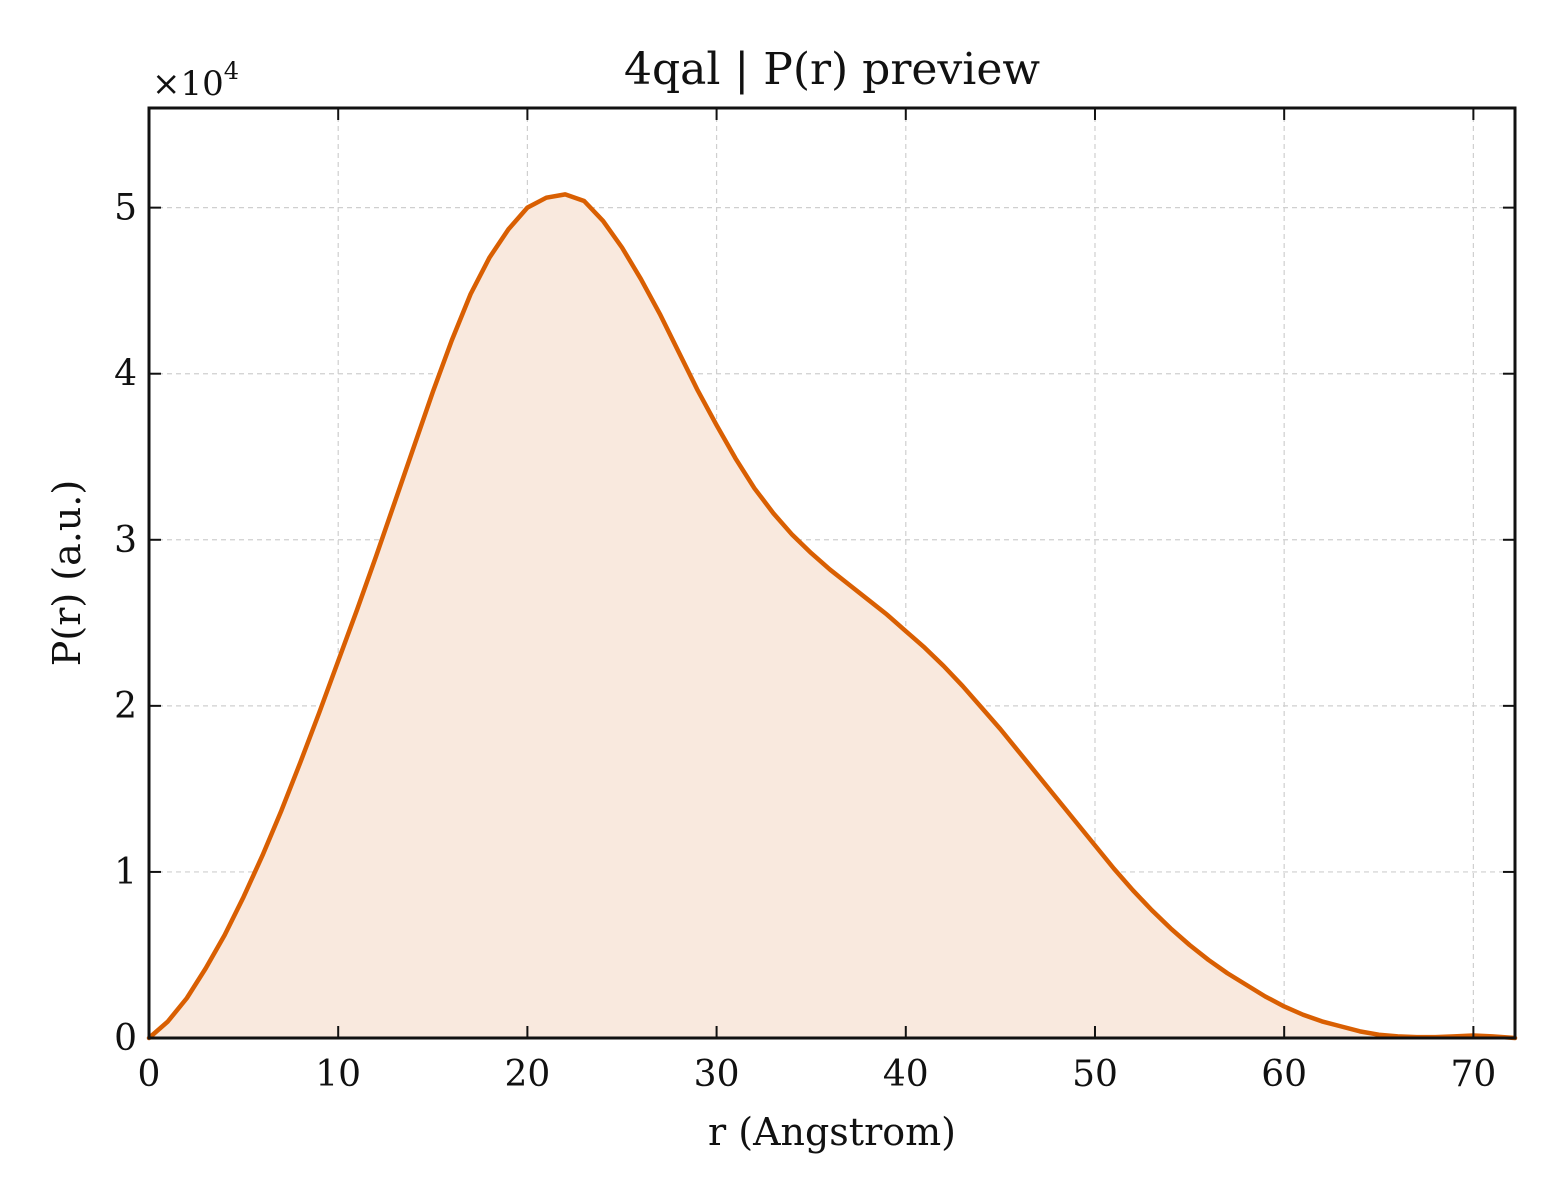 The width and height of the screenshot is (1560, 1200). I want to click on y-tick-label: 2, so click(125, 706).